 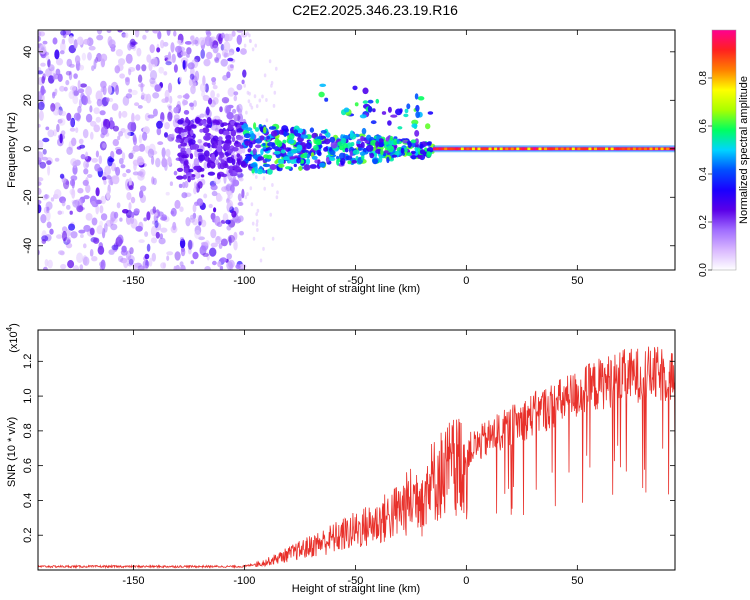 I want to click on y-tick-label: -40, so click(x=28, y=246).